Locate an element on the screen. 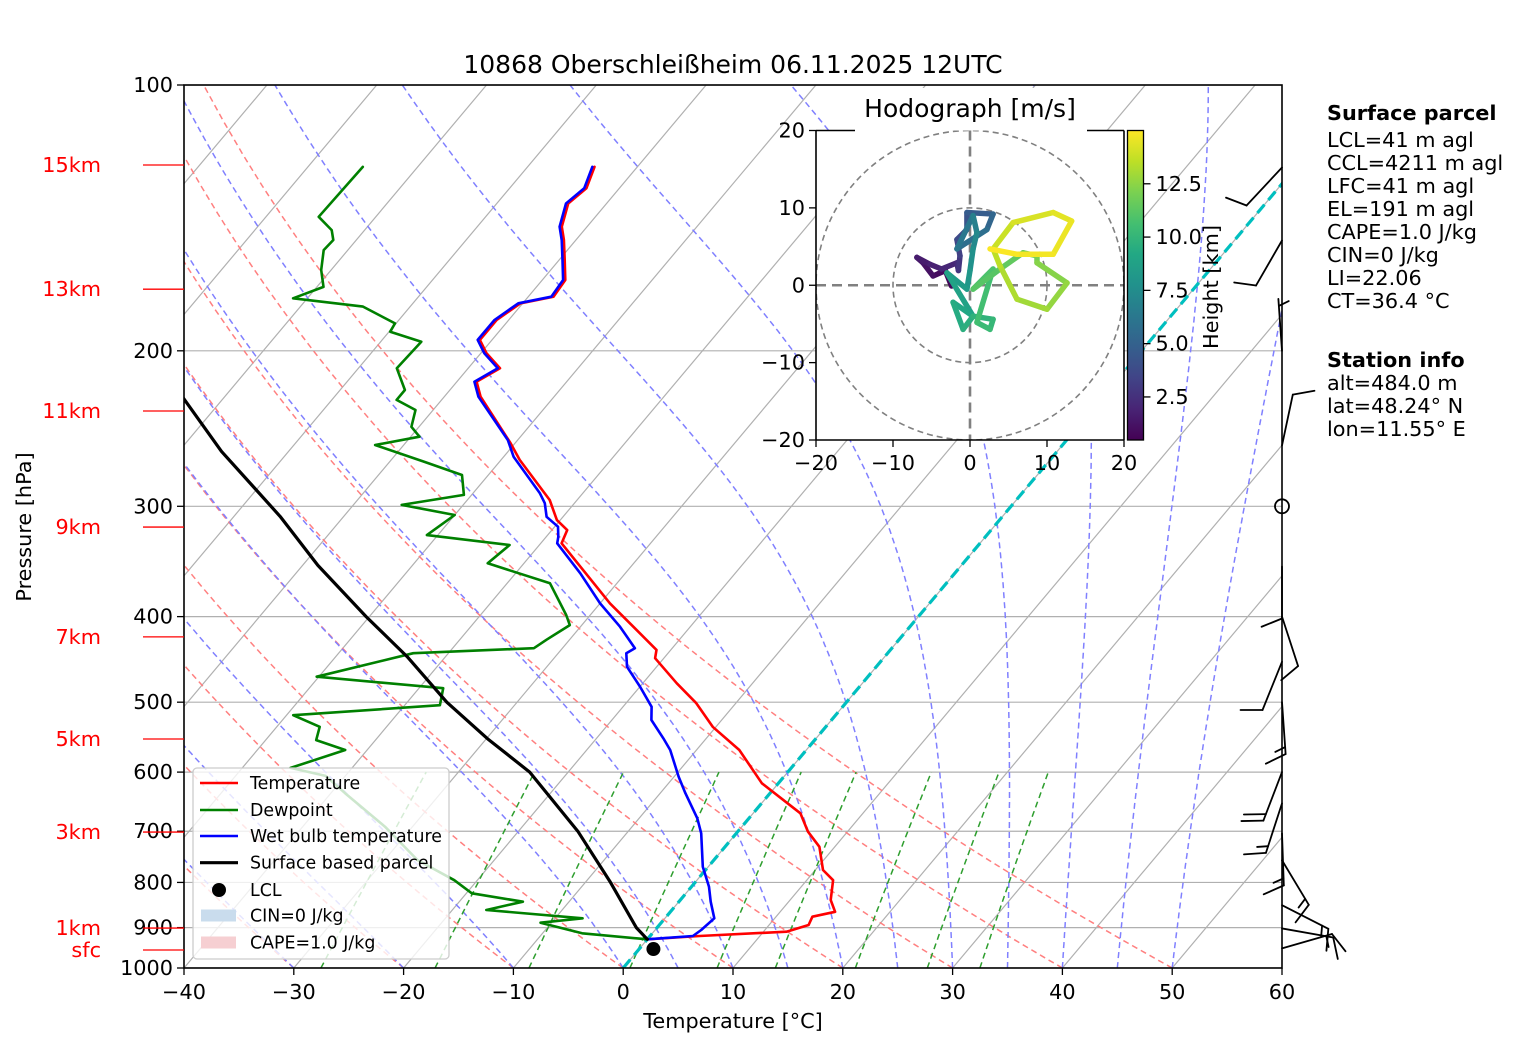 The width and height of the screenshot is (1517, 1054). y-tick-label: 800 is located at coordinates (153, 882).